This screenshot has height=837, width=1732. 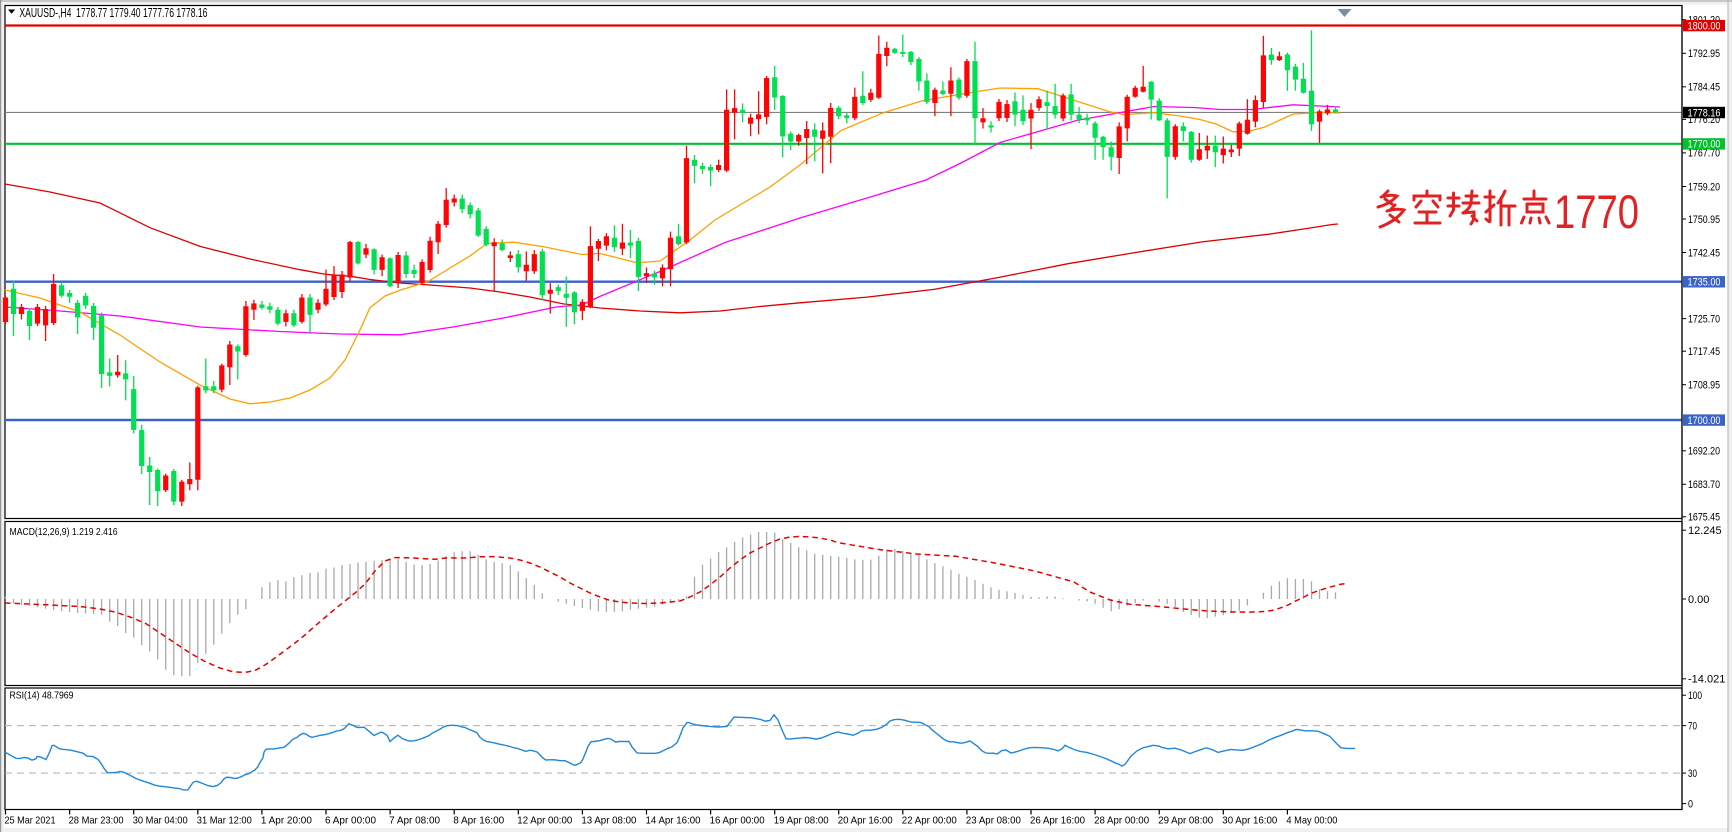 What do you see at coordinates (1704, 145) in the screenshot?
I see `svg-text: 1770.00` at bounding box center [1704, 145].